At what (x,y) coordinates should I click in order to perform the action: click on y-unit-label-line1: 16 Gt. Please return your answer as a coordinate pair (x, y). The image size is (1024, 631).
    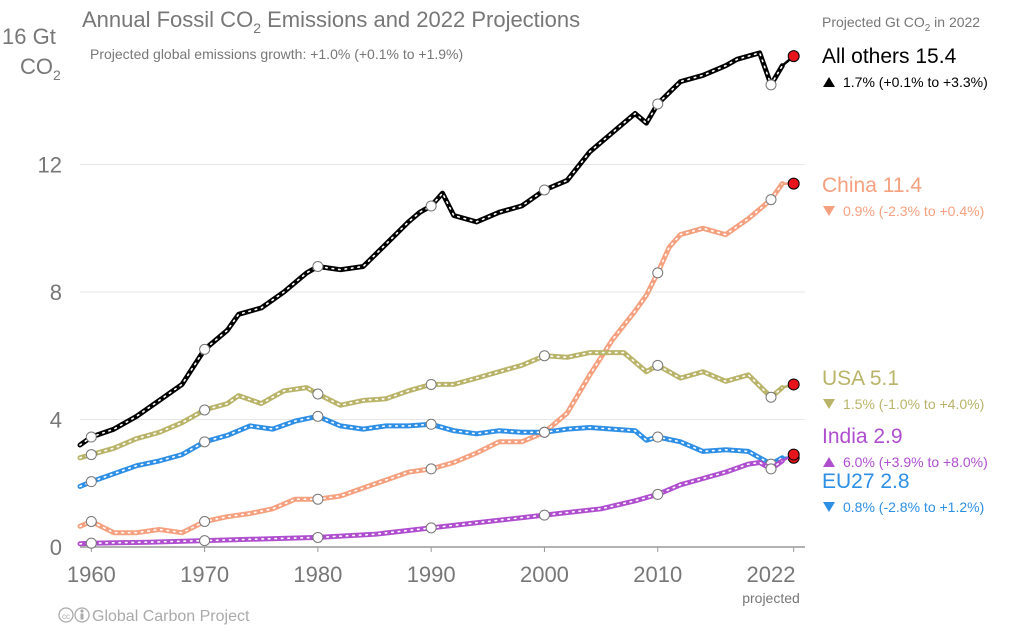
    Looking at the image, I should click on (29, 36).